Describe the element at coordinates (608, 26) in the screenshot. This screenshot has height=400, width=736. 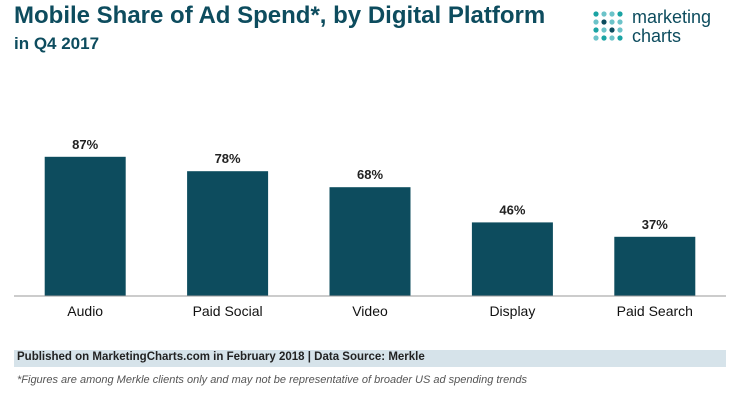
I see `logo-dots-icon` at that location.